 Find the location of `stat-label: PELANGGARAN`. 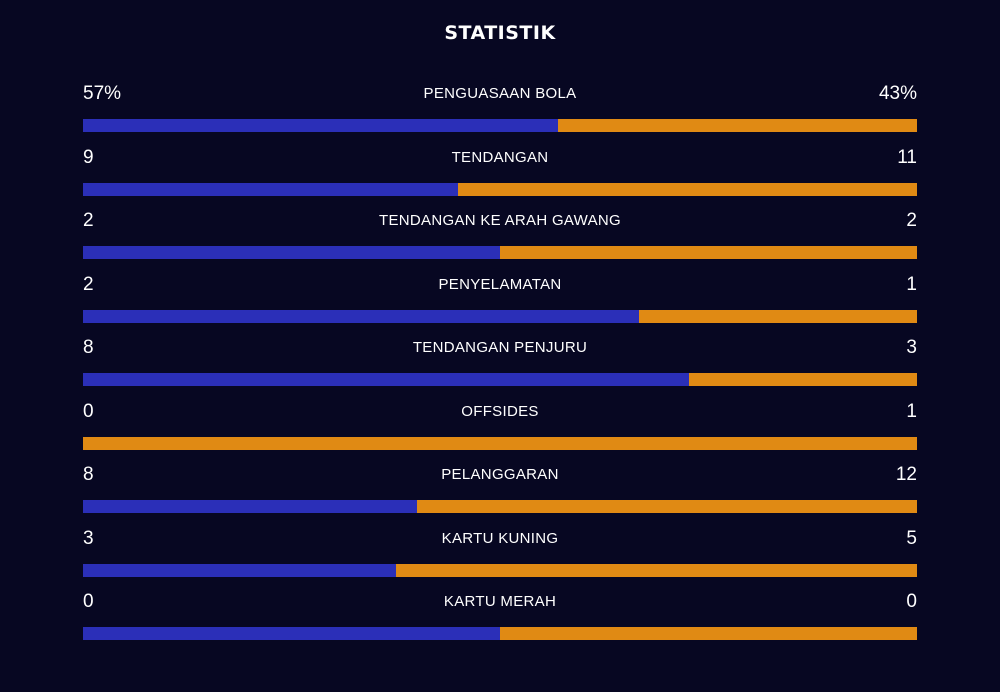

stat-label: PELANGGARAN is located at coordinates (500, 474).